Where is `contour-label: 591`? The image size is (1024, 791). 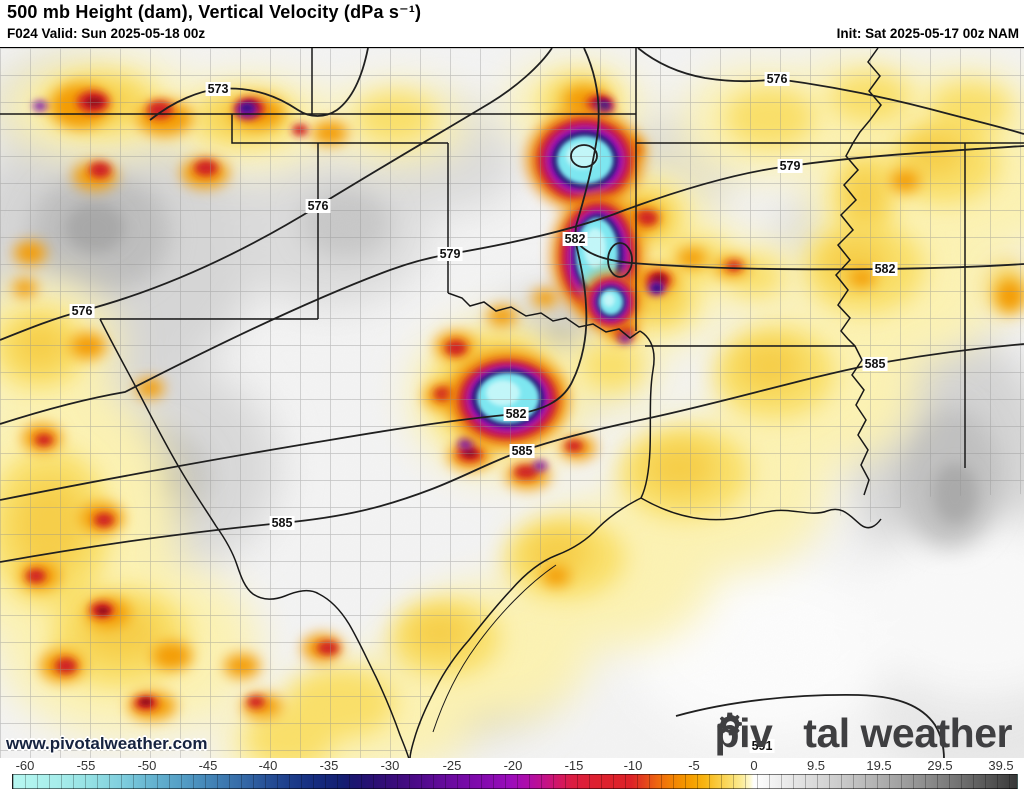
contour-label: 591 is located at coordinates (762, 746).